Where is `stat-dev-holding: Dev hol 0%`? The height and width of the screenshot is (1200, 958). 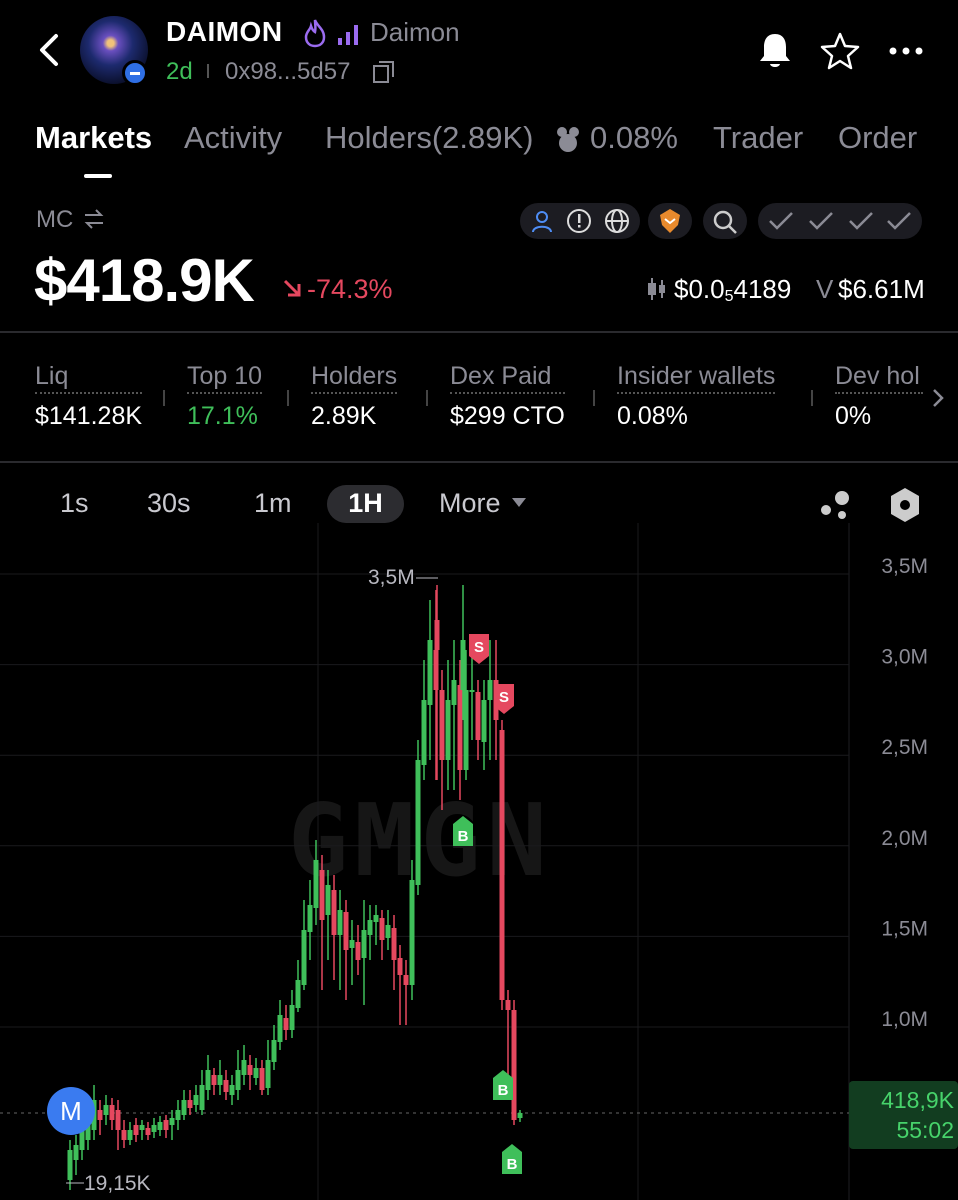
stat-dev-holding: Dev hol 0% is located at coordinates (879, 396).